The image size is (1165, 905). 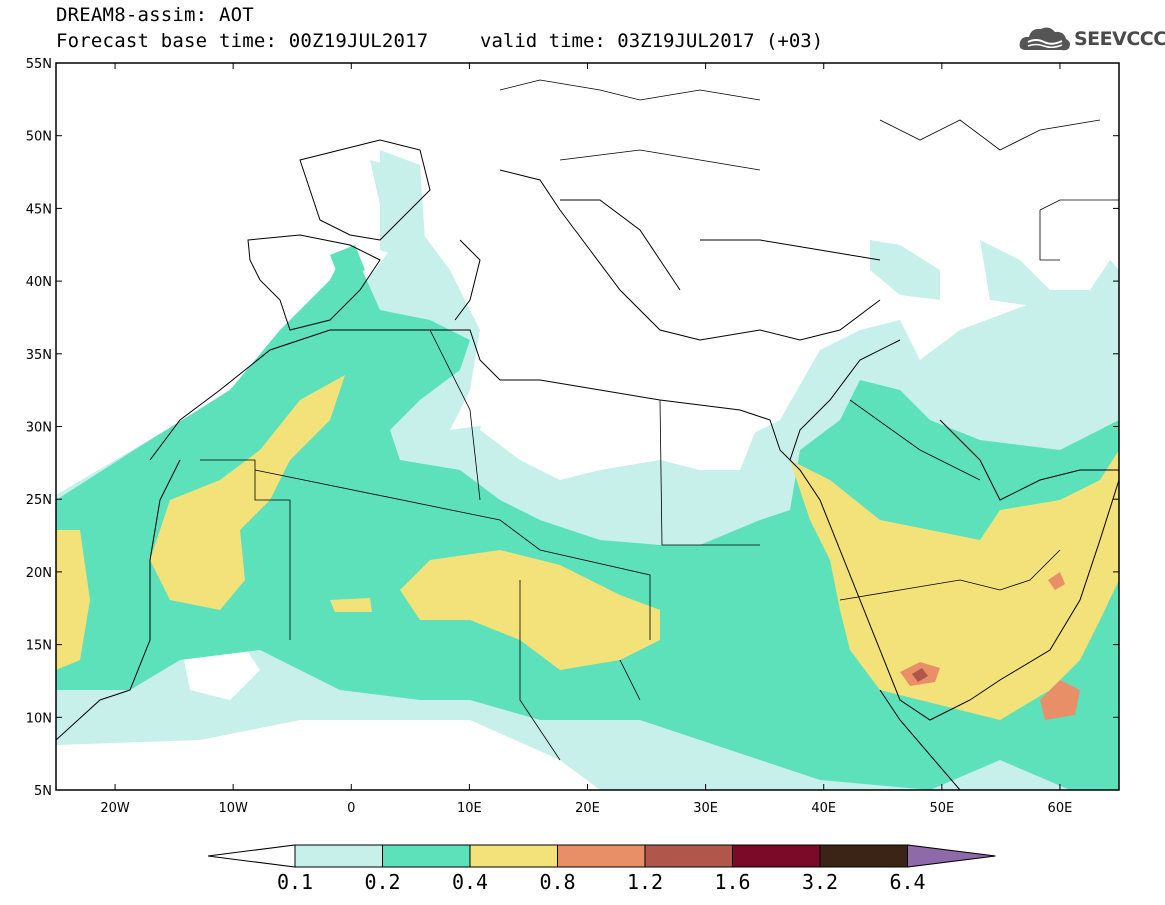 I want to click on lat-label: 15N, so click(x=39, y=646).